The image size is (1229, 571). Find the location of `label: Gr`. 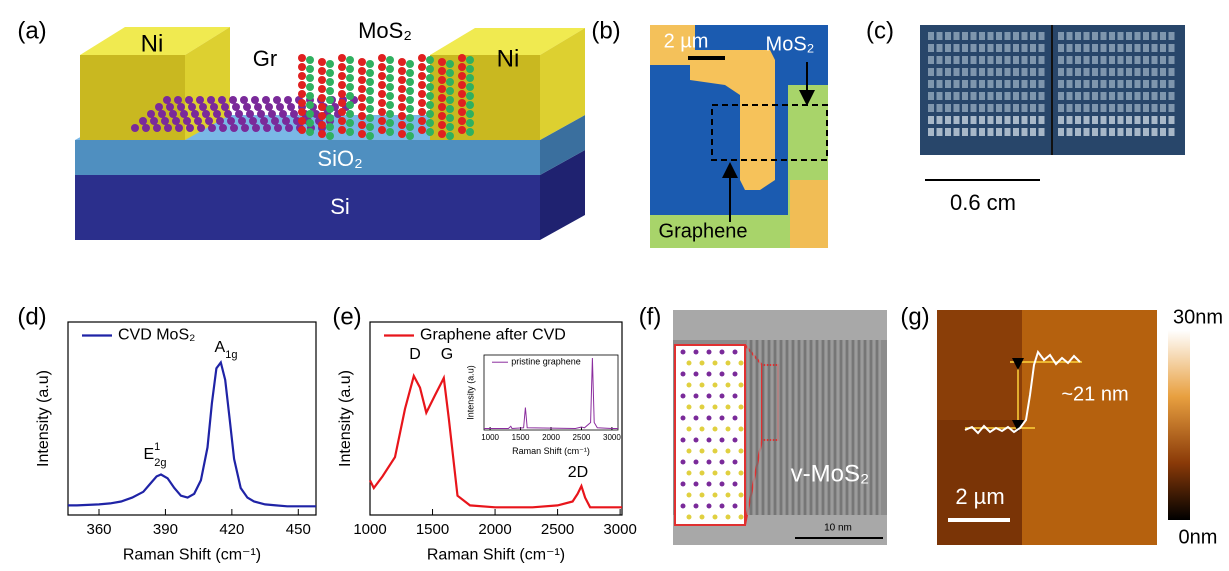

label: Gr is located at coordinates (265, 58).